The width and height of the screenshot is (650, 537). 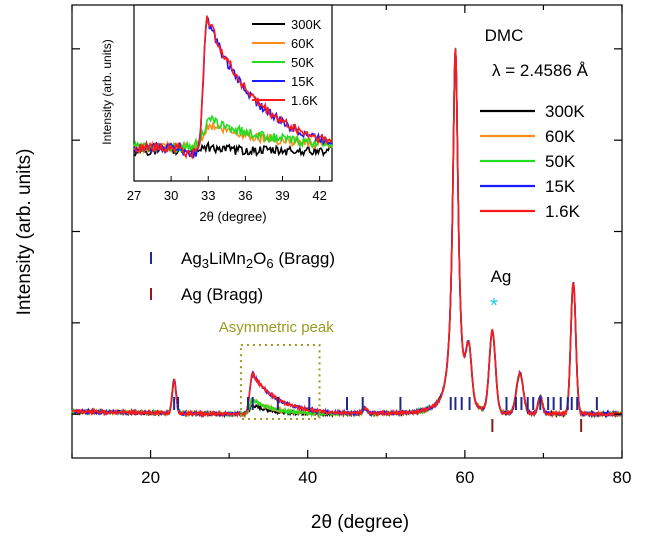 What do you see at coordinates (532, 161) in the screenshot?
I see `main-legend: 300K 60K 50K 15K 1.6K` at bounding box center [532, 161].